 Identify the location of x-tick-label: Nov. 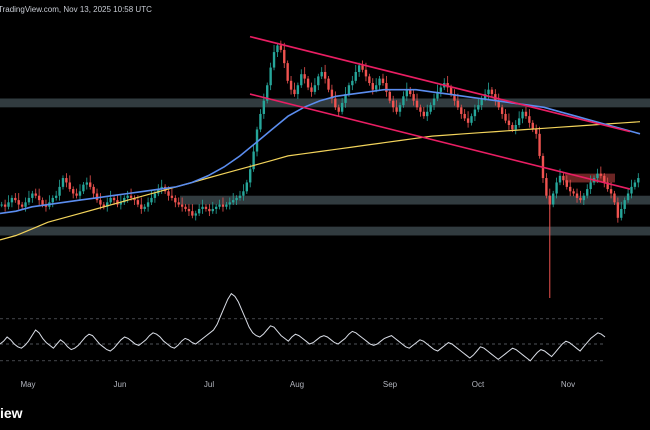
(568, 384).